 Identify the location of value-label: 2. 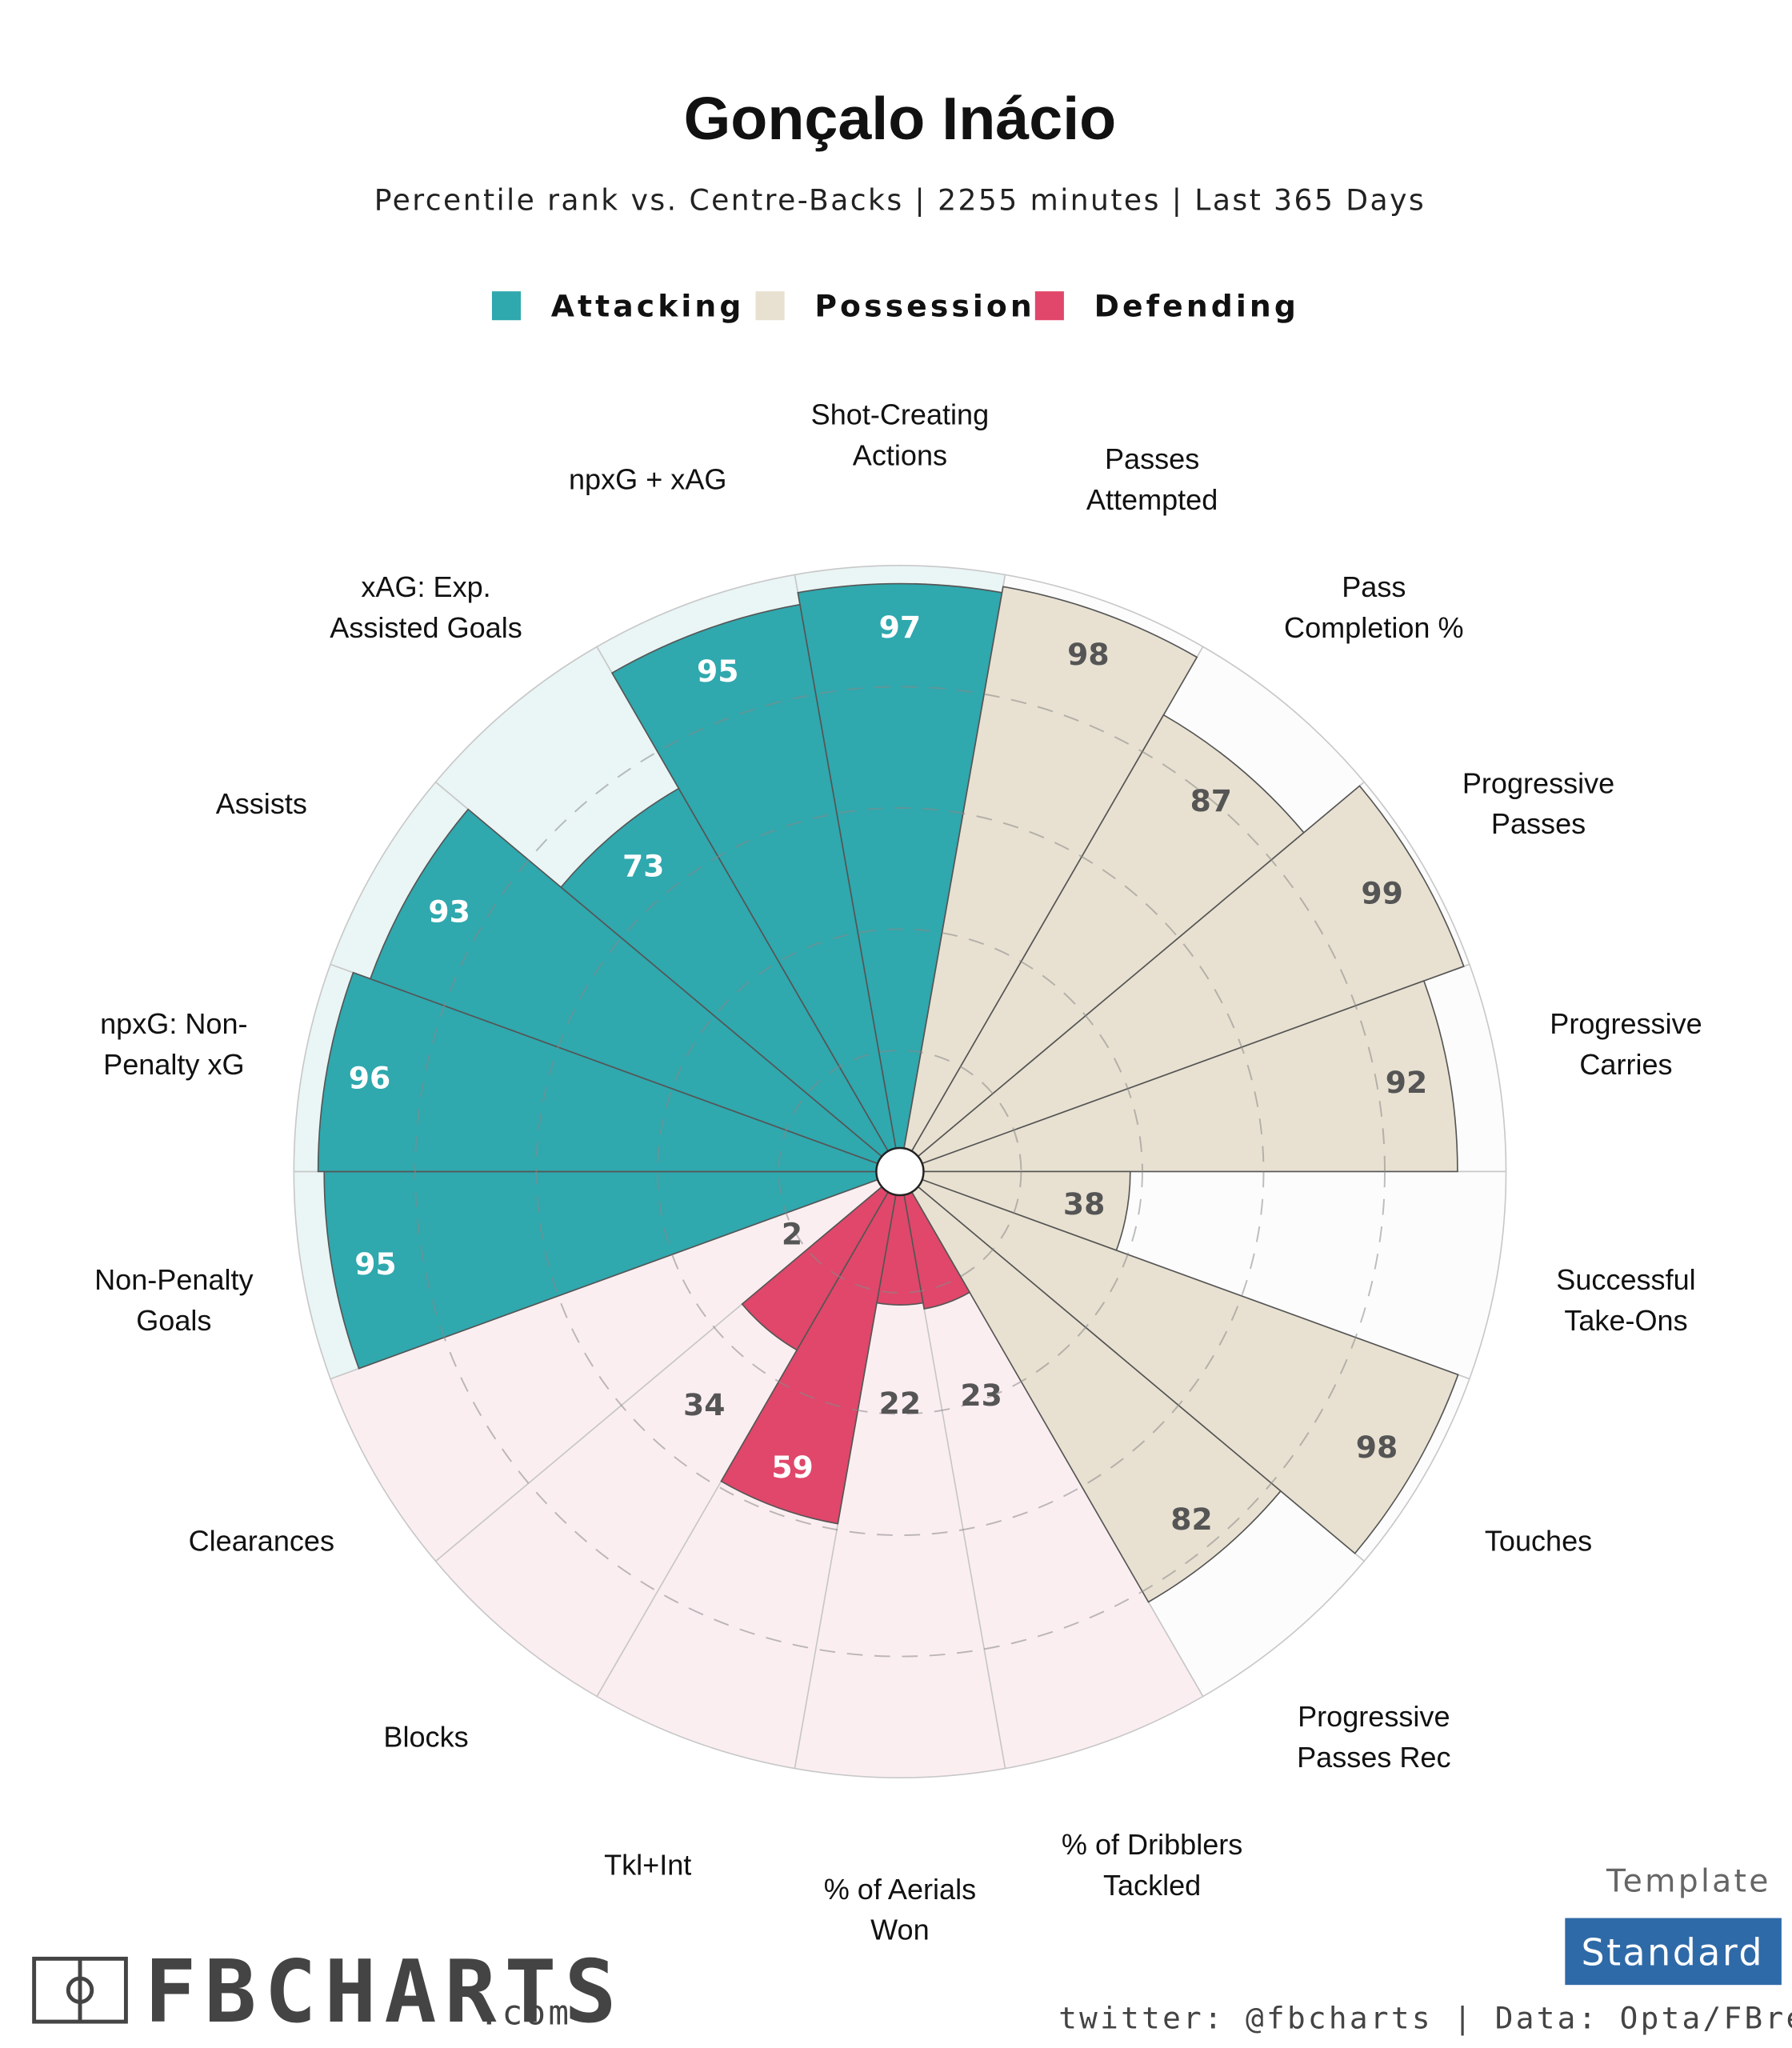
(792, 1233).